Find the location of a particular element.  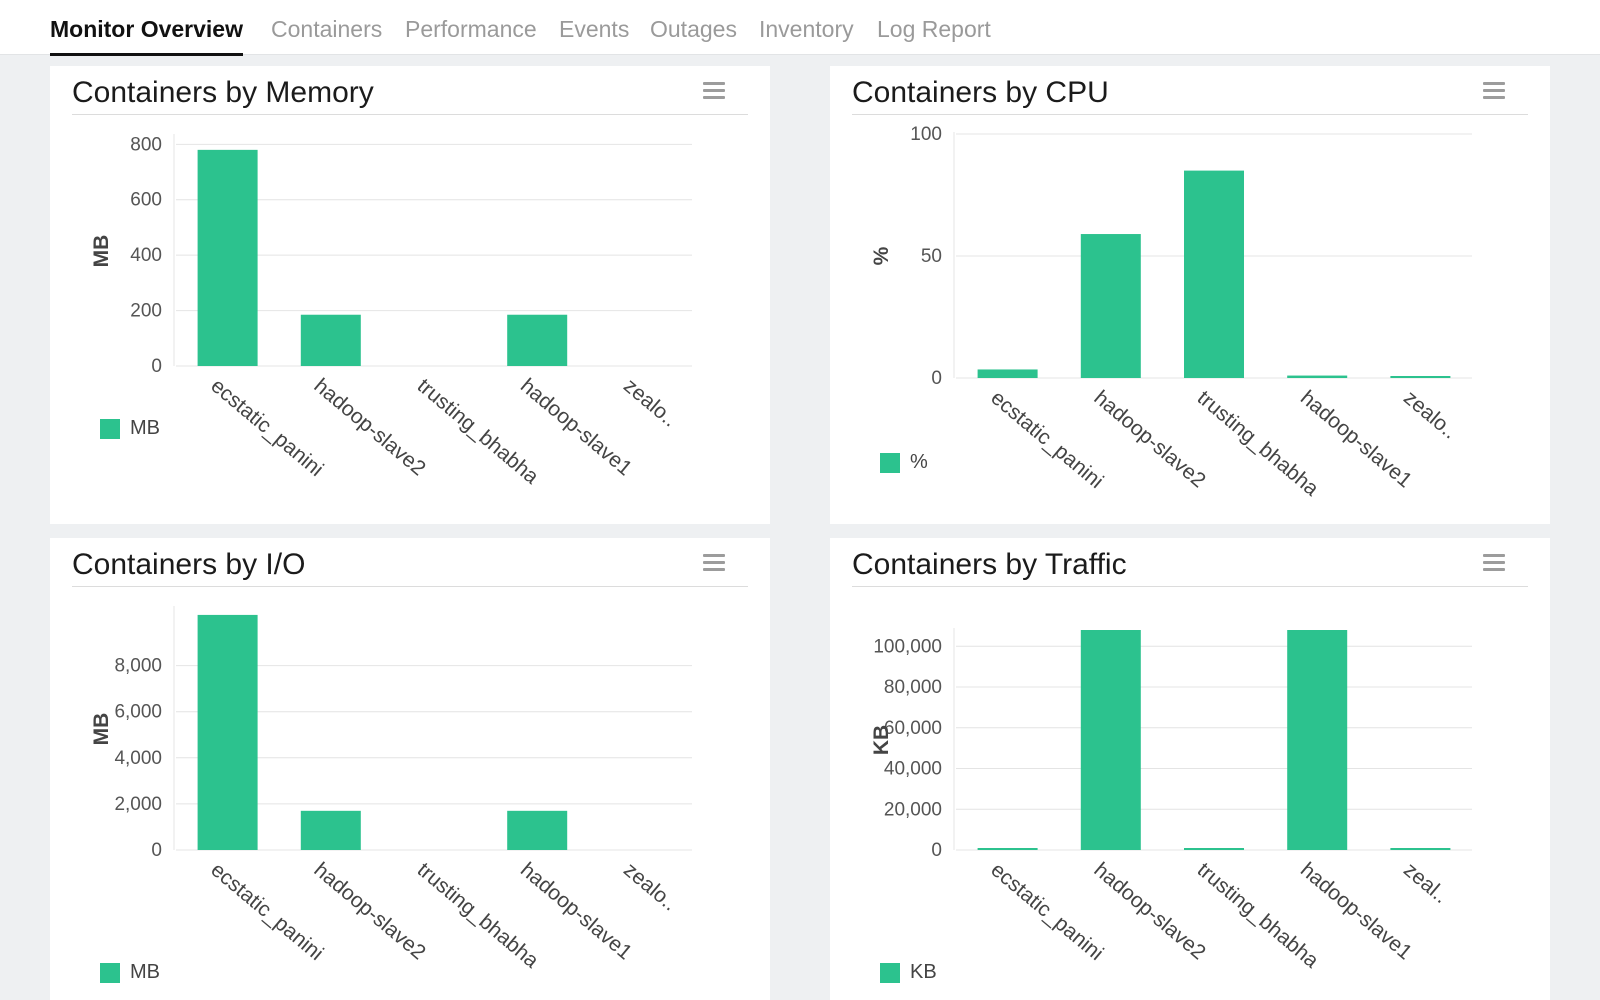

tab-monitor-overview: Monitor Overview is located at coordinates (146, 36).